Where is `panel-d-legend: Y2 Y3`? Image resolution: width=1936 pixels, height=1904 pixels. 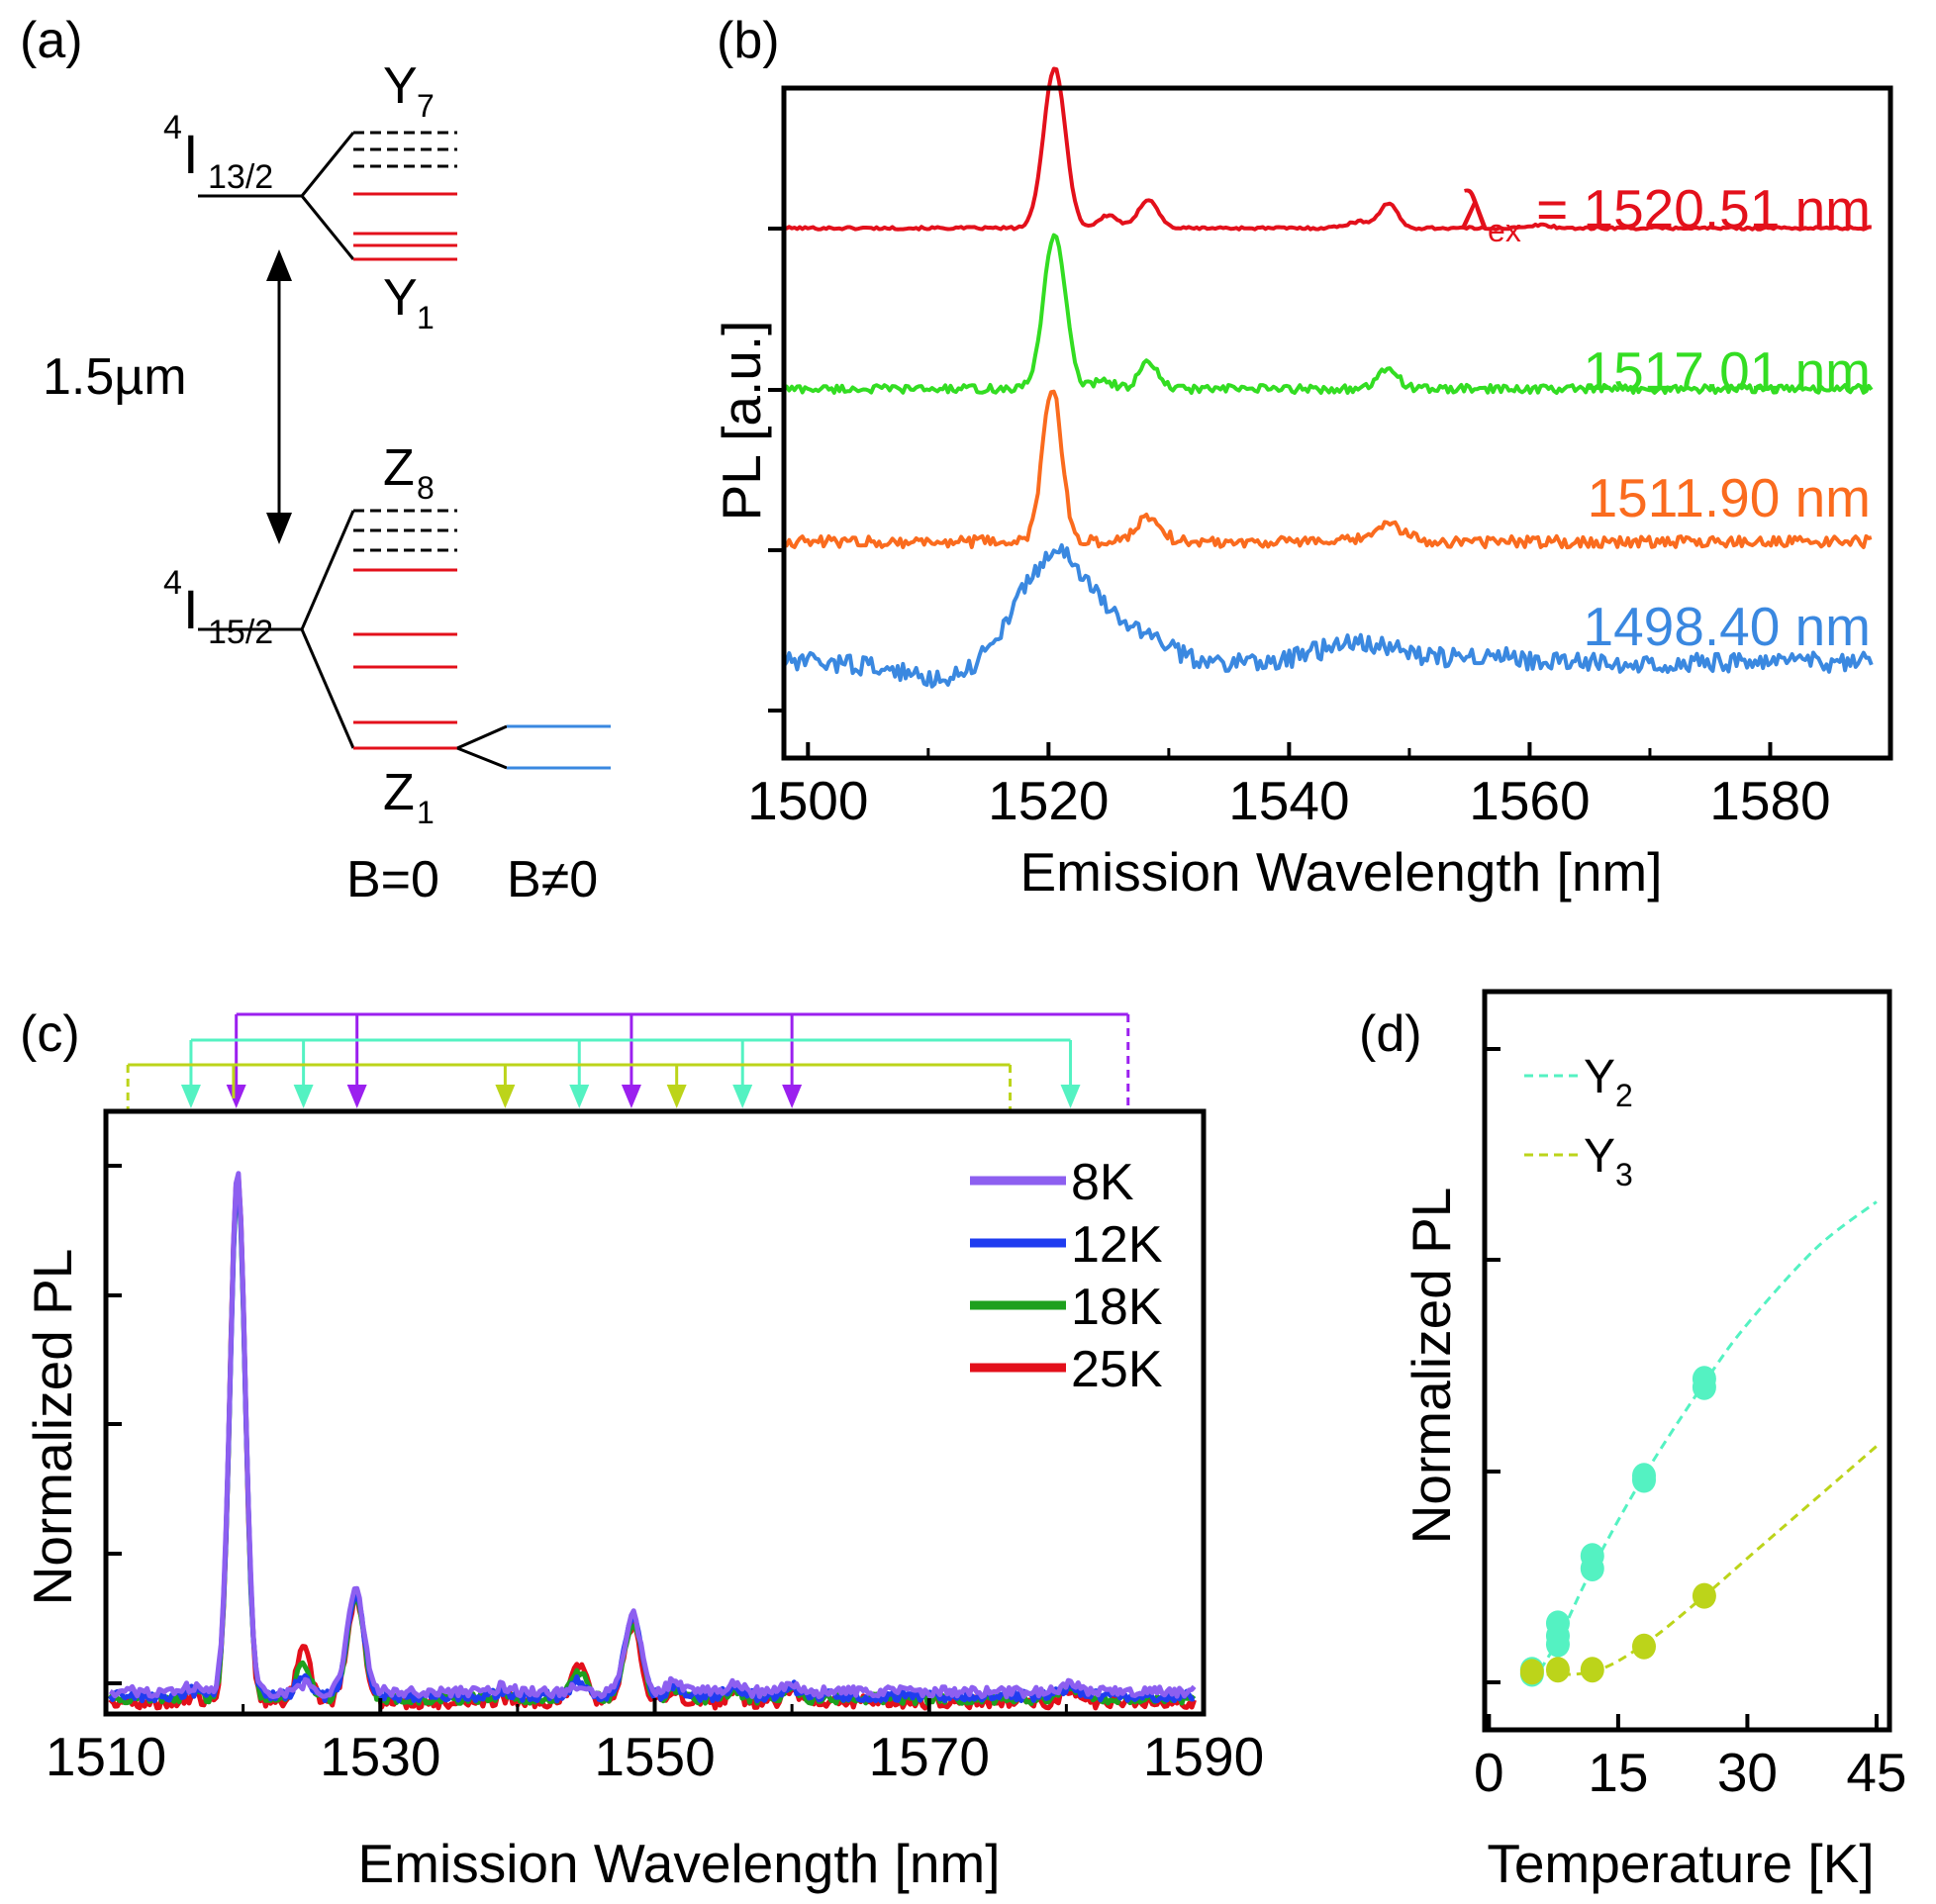
panel-d-legend: Y2 Y3 is located at coordinates (1578, 1121).